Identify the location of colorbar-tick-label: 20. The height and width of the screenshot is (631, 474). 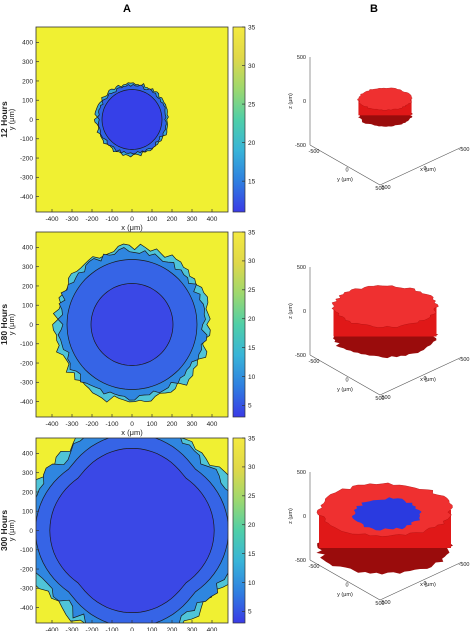
(252, 525).